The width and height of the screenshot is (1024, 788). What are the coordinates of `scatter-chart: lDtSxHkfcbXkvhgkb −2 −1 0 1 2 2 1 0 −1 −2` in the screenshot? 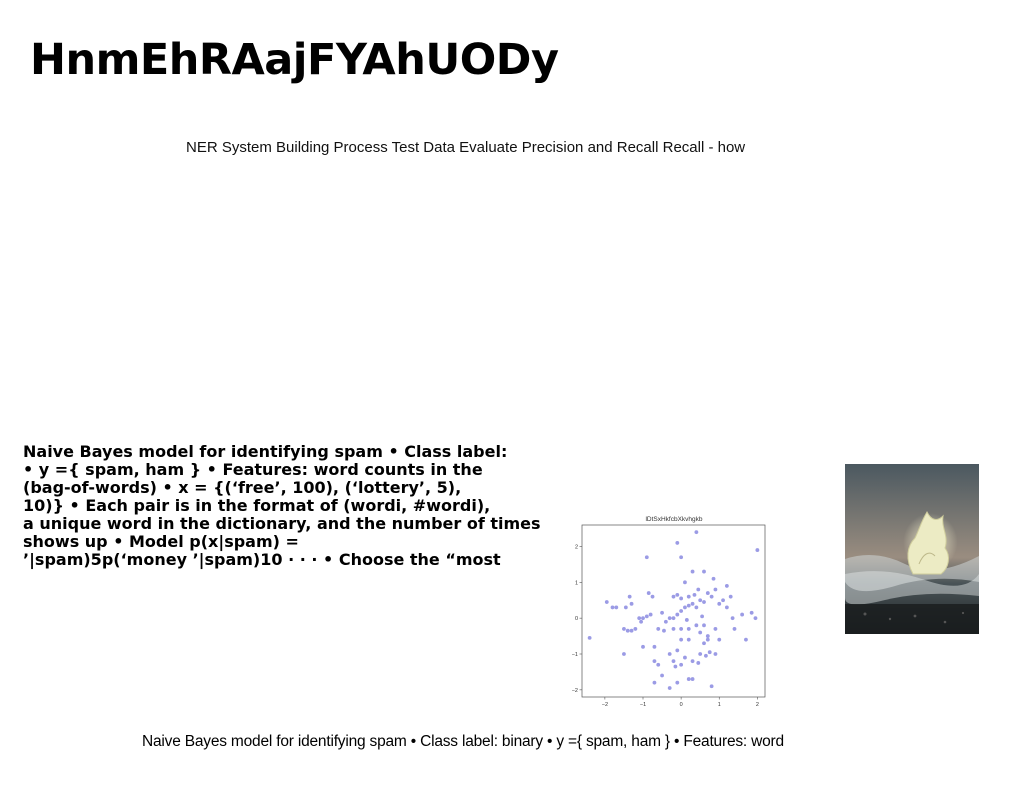 It's located at (667, 612).